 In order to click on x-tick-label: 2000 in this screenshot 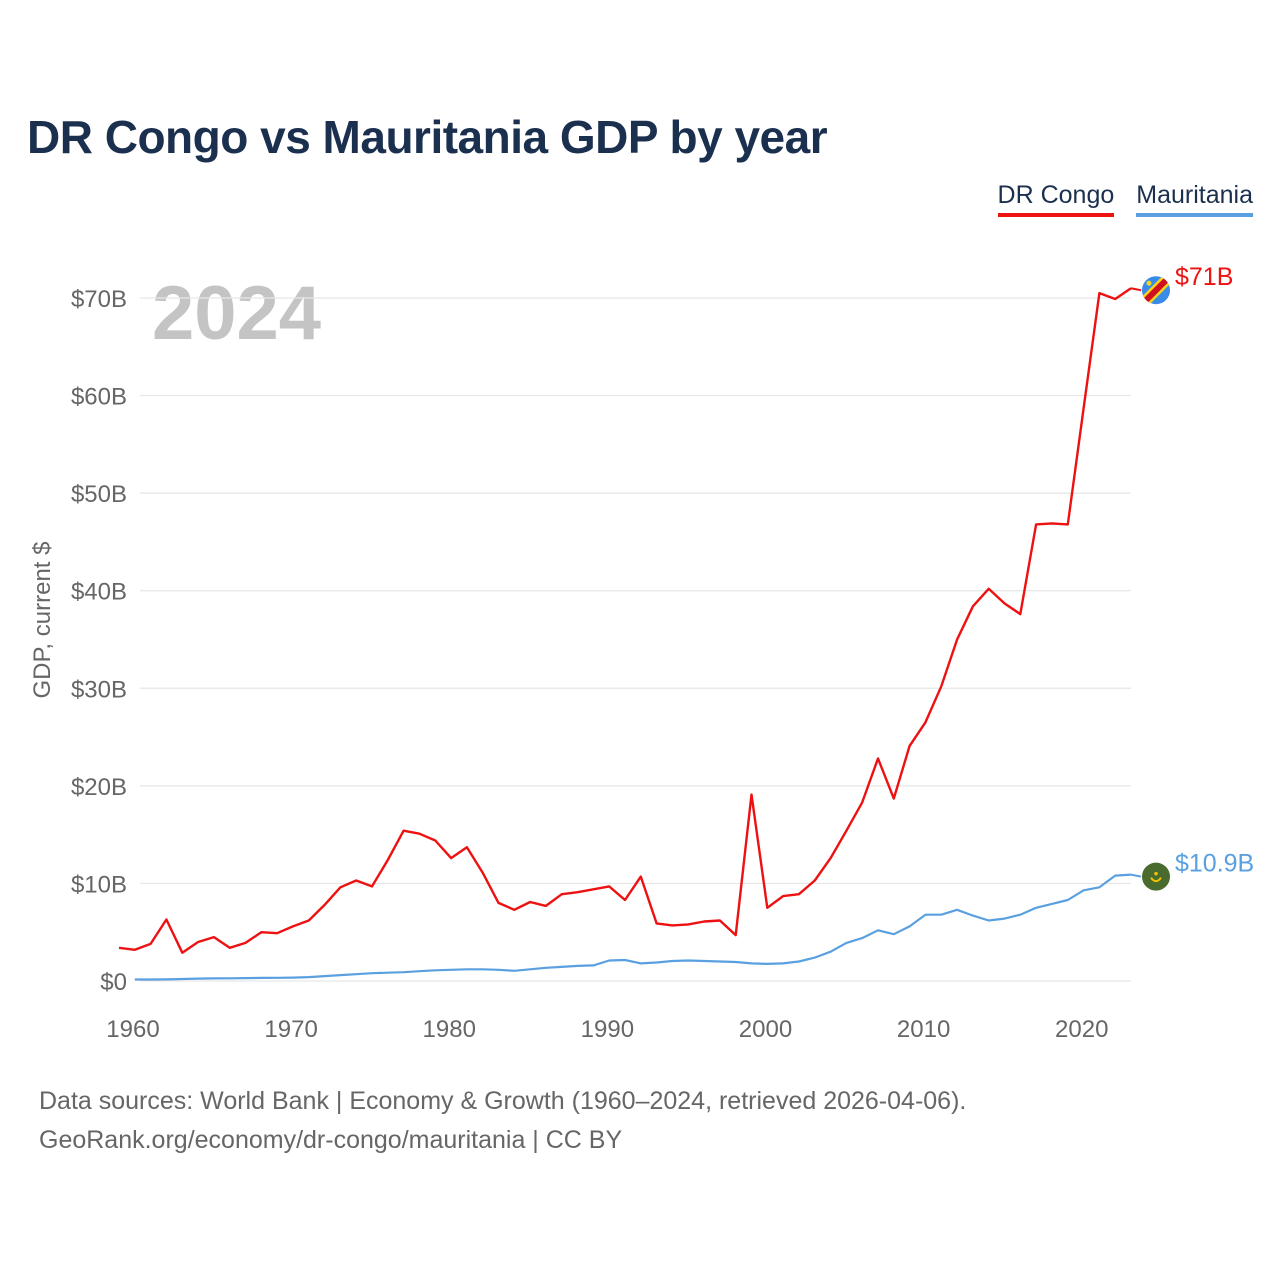, I will do `click(765, 1029)`.